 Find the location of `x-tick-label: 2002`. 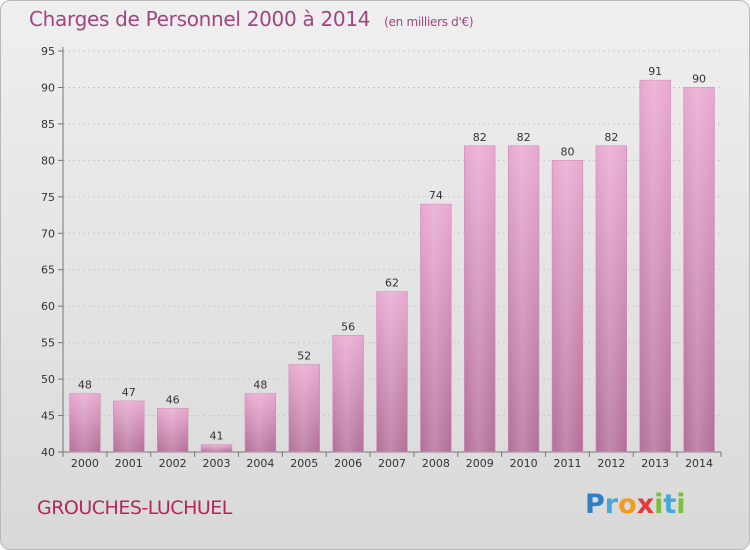

x-tick-label: 2002 is located at coordinates (173, 463).